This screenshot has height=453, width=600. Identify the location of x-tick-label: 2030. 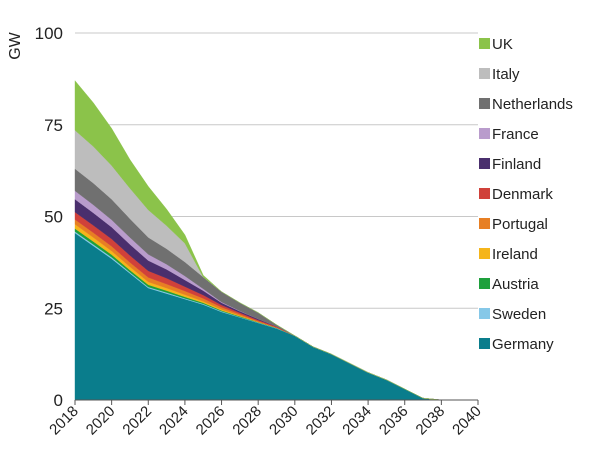
(284, 421).